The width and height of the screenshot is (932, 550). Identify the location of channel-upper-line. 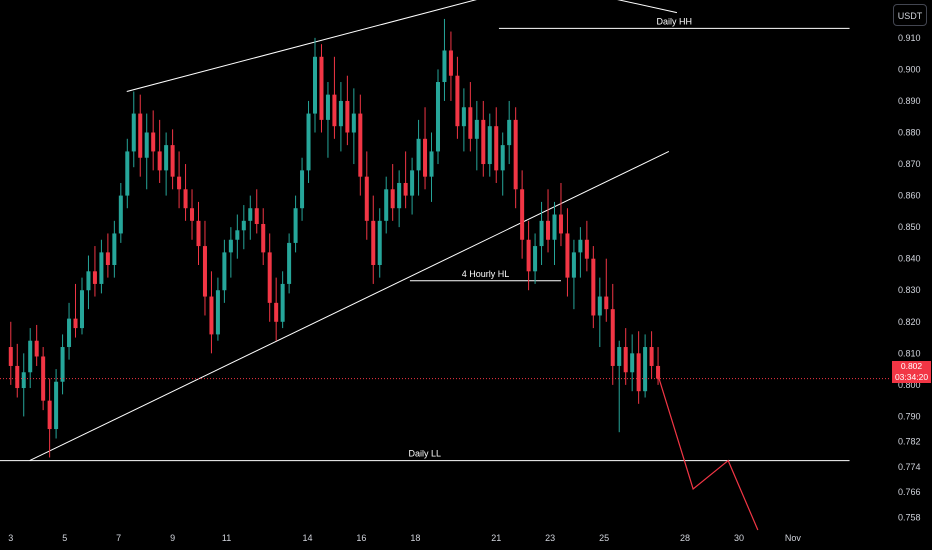
(312, 46).